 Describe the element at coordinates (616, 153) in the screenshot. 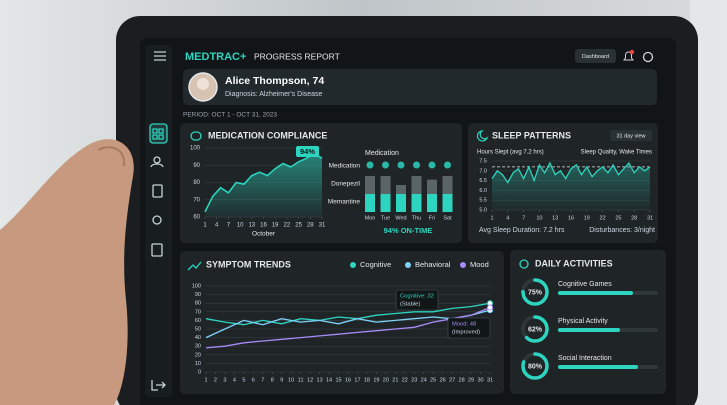

I see `right-label: Sleep Quality, Wake Times` at that location.